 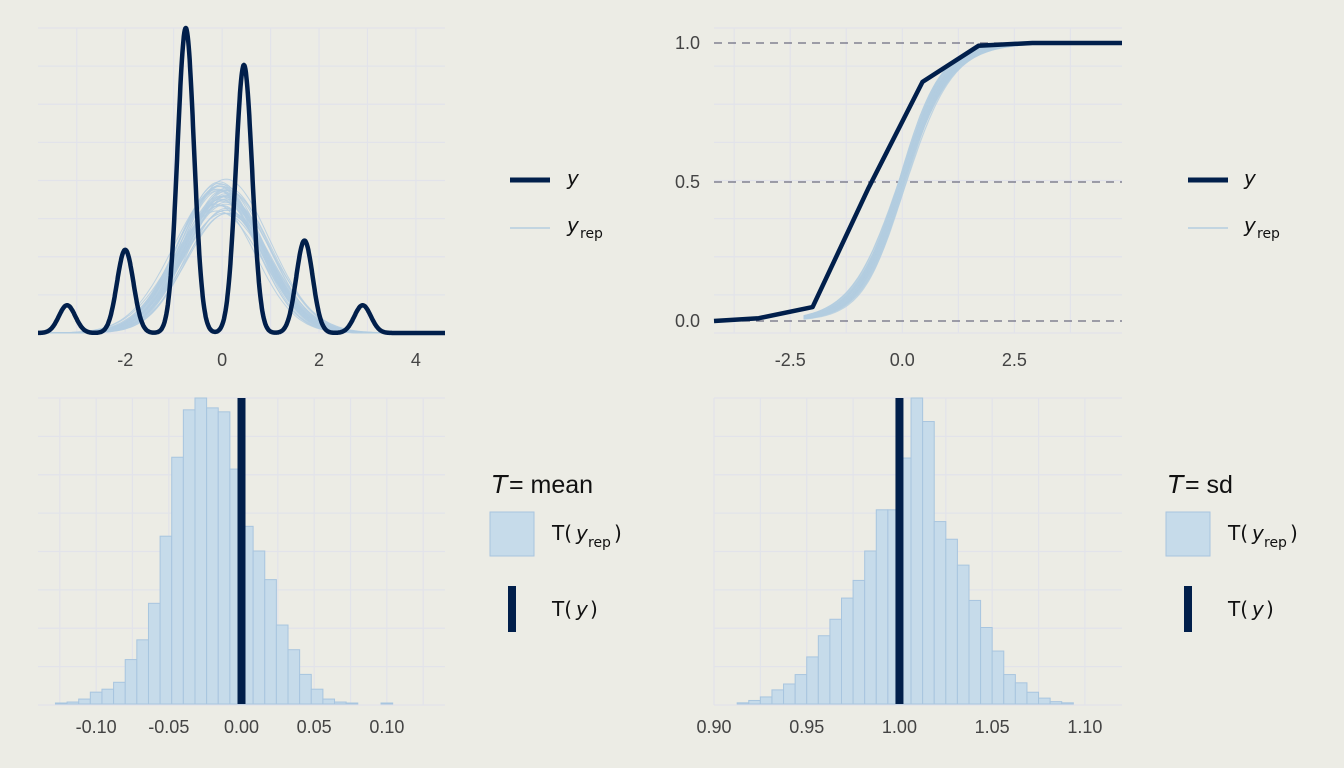 I want to click on ecdf-overlay-panel: -2.5 0.0 2.5 0.0 0.5 1.0, so click(x=898, y=198).